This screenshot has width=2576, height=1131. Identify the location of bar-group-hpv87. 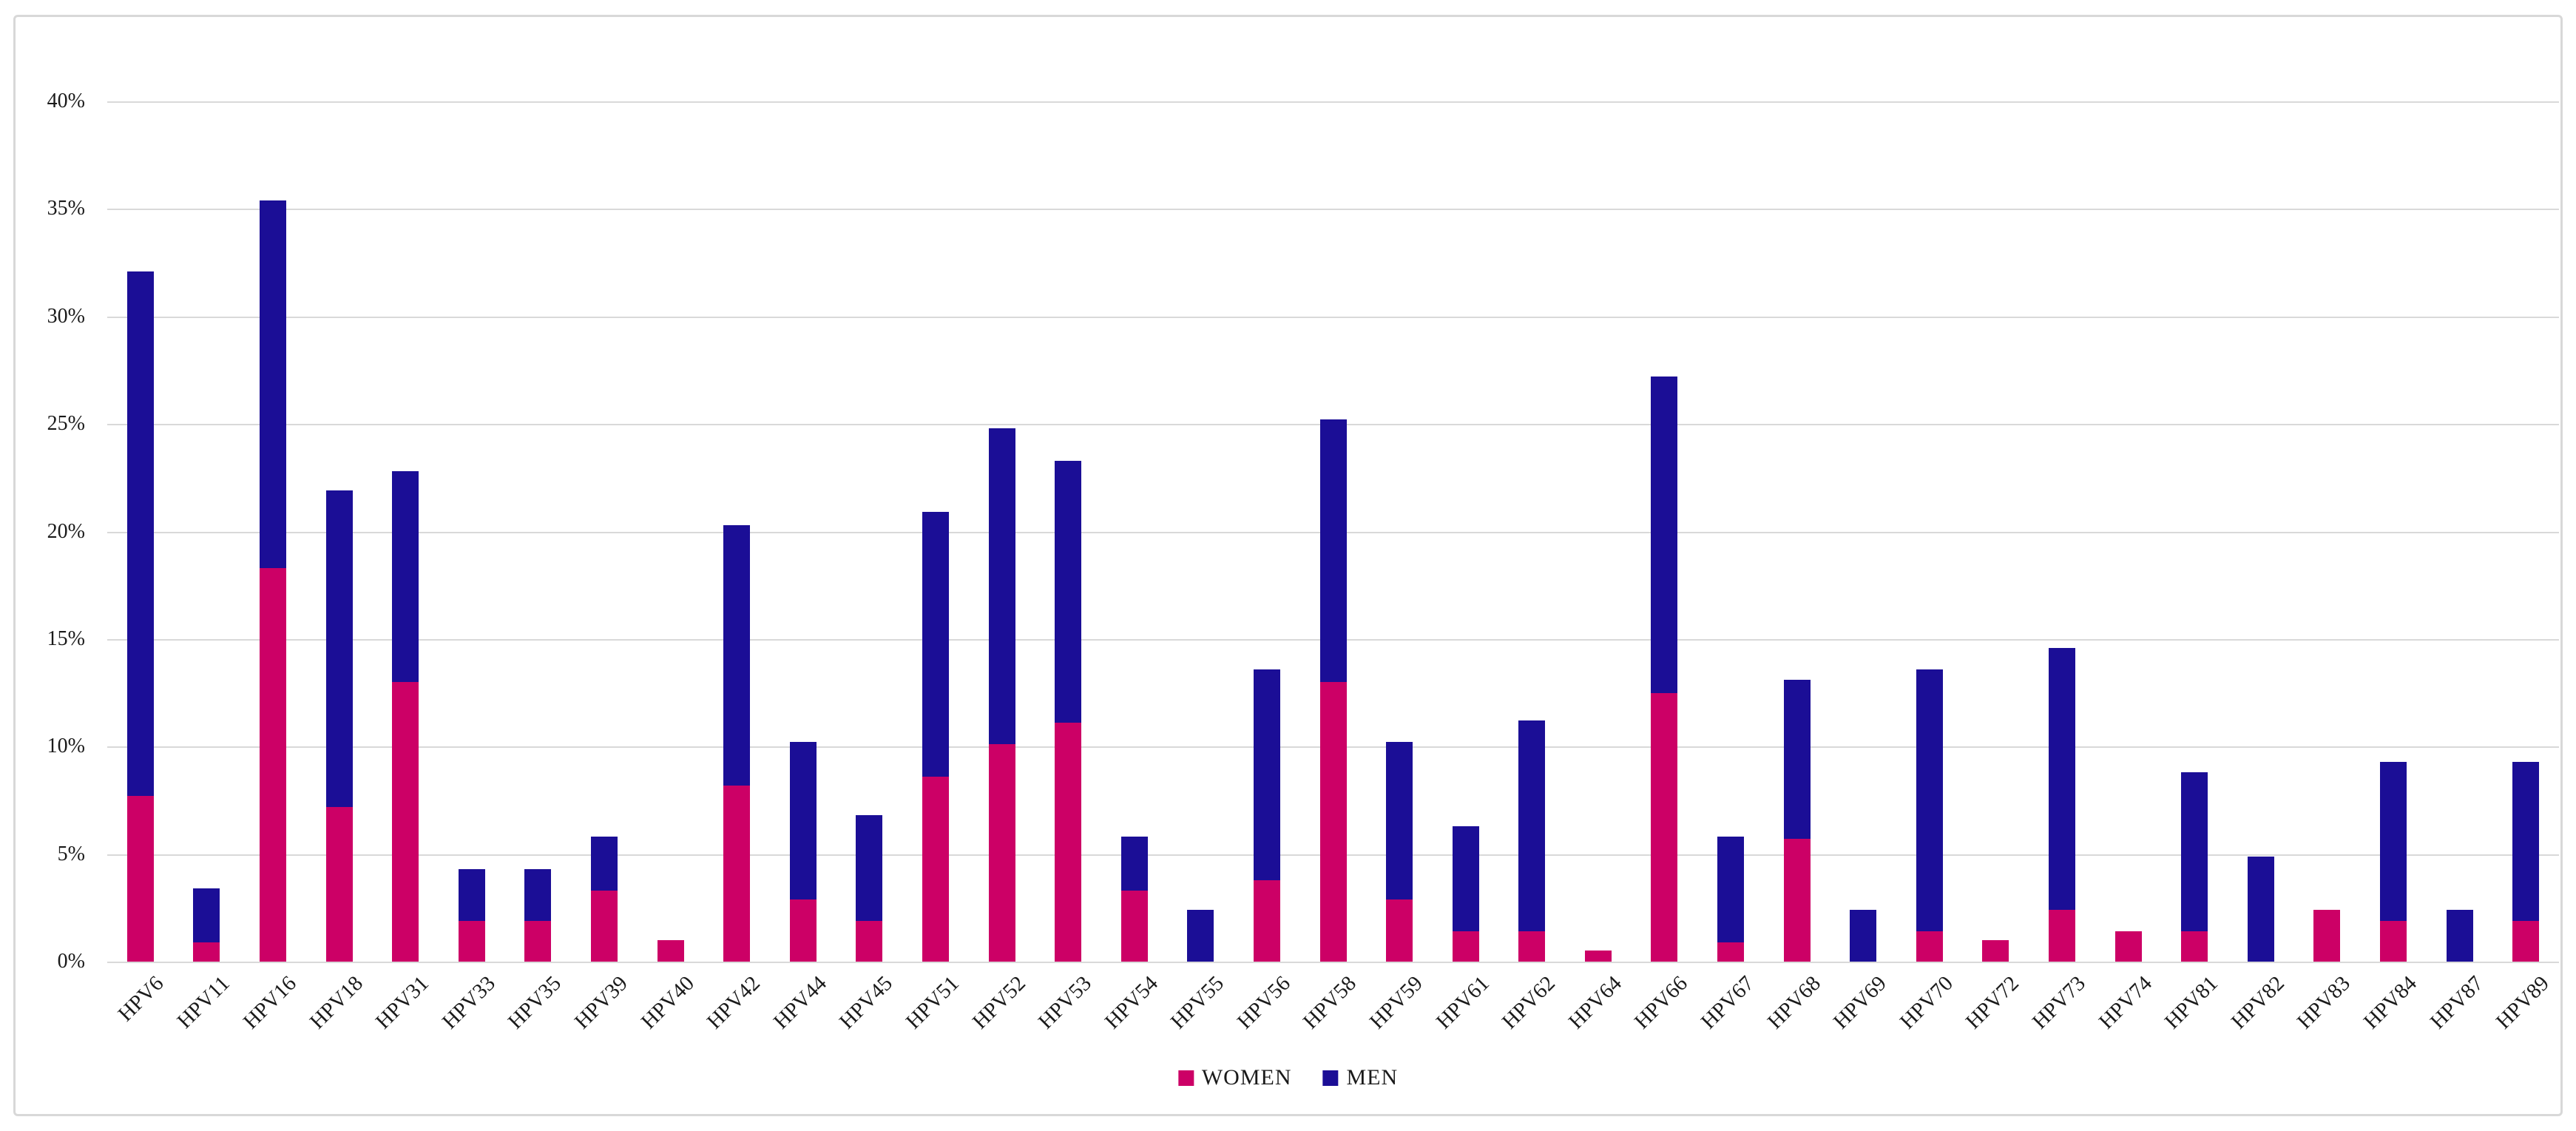
(2459, 531).